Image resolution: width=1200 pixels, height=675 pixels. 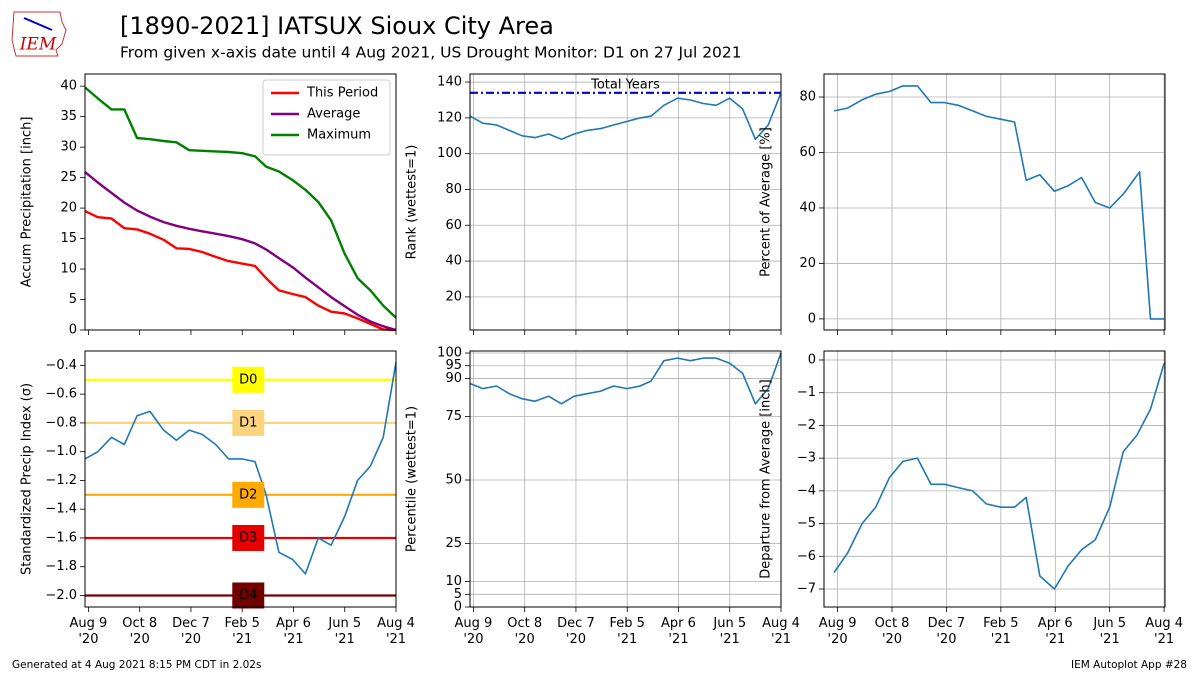 I want to click on reference-label: D0, so click(x=248, y=379).